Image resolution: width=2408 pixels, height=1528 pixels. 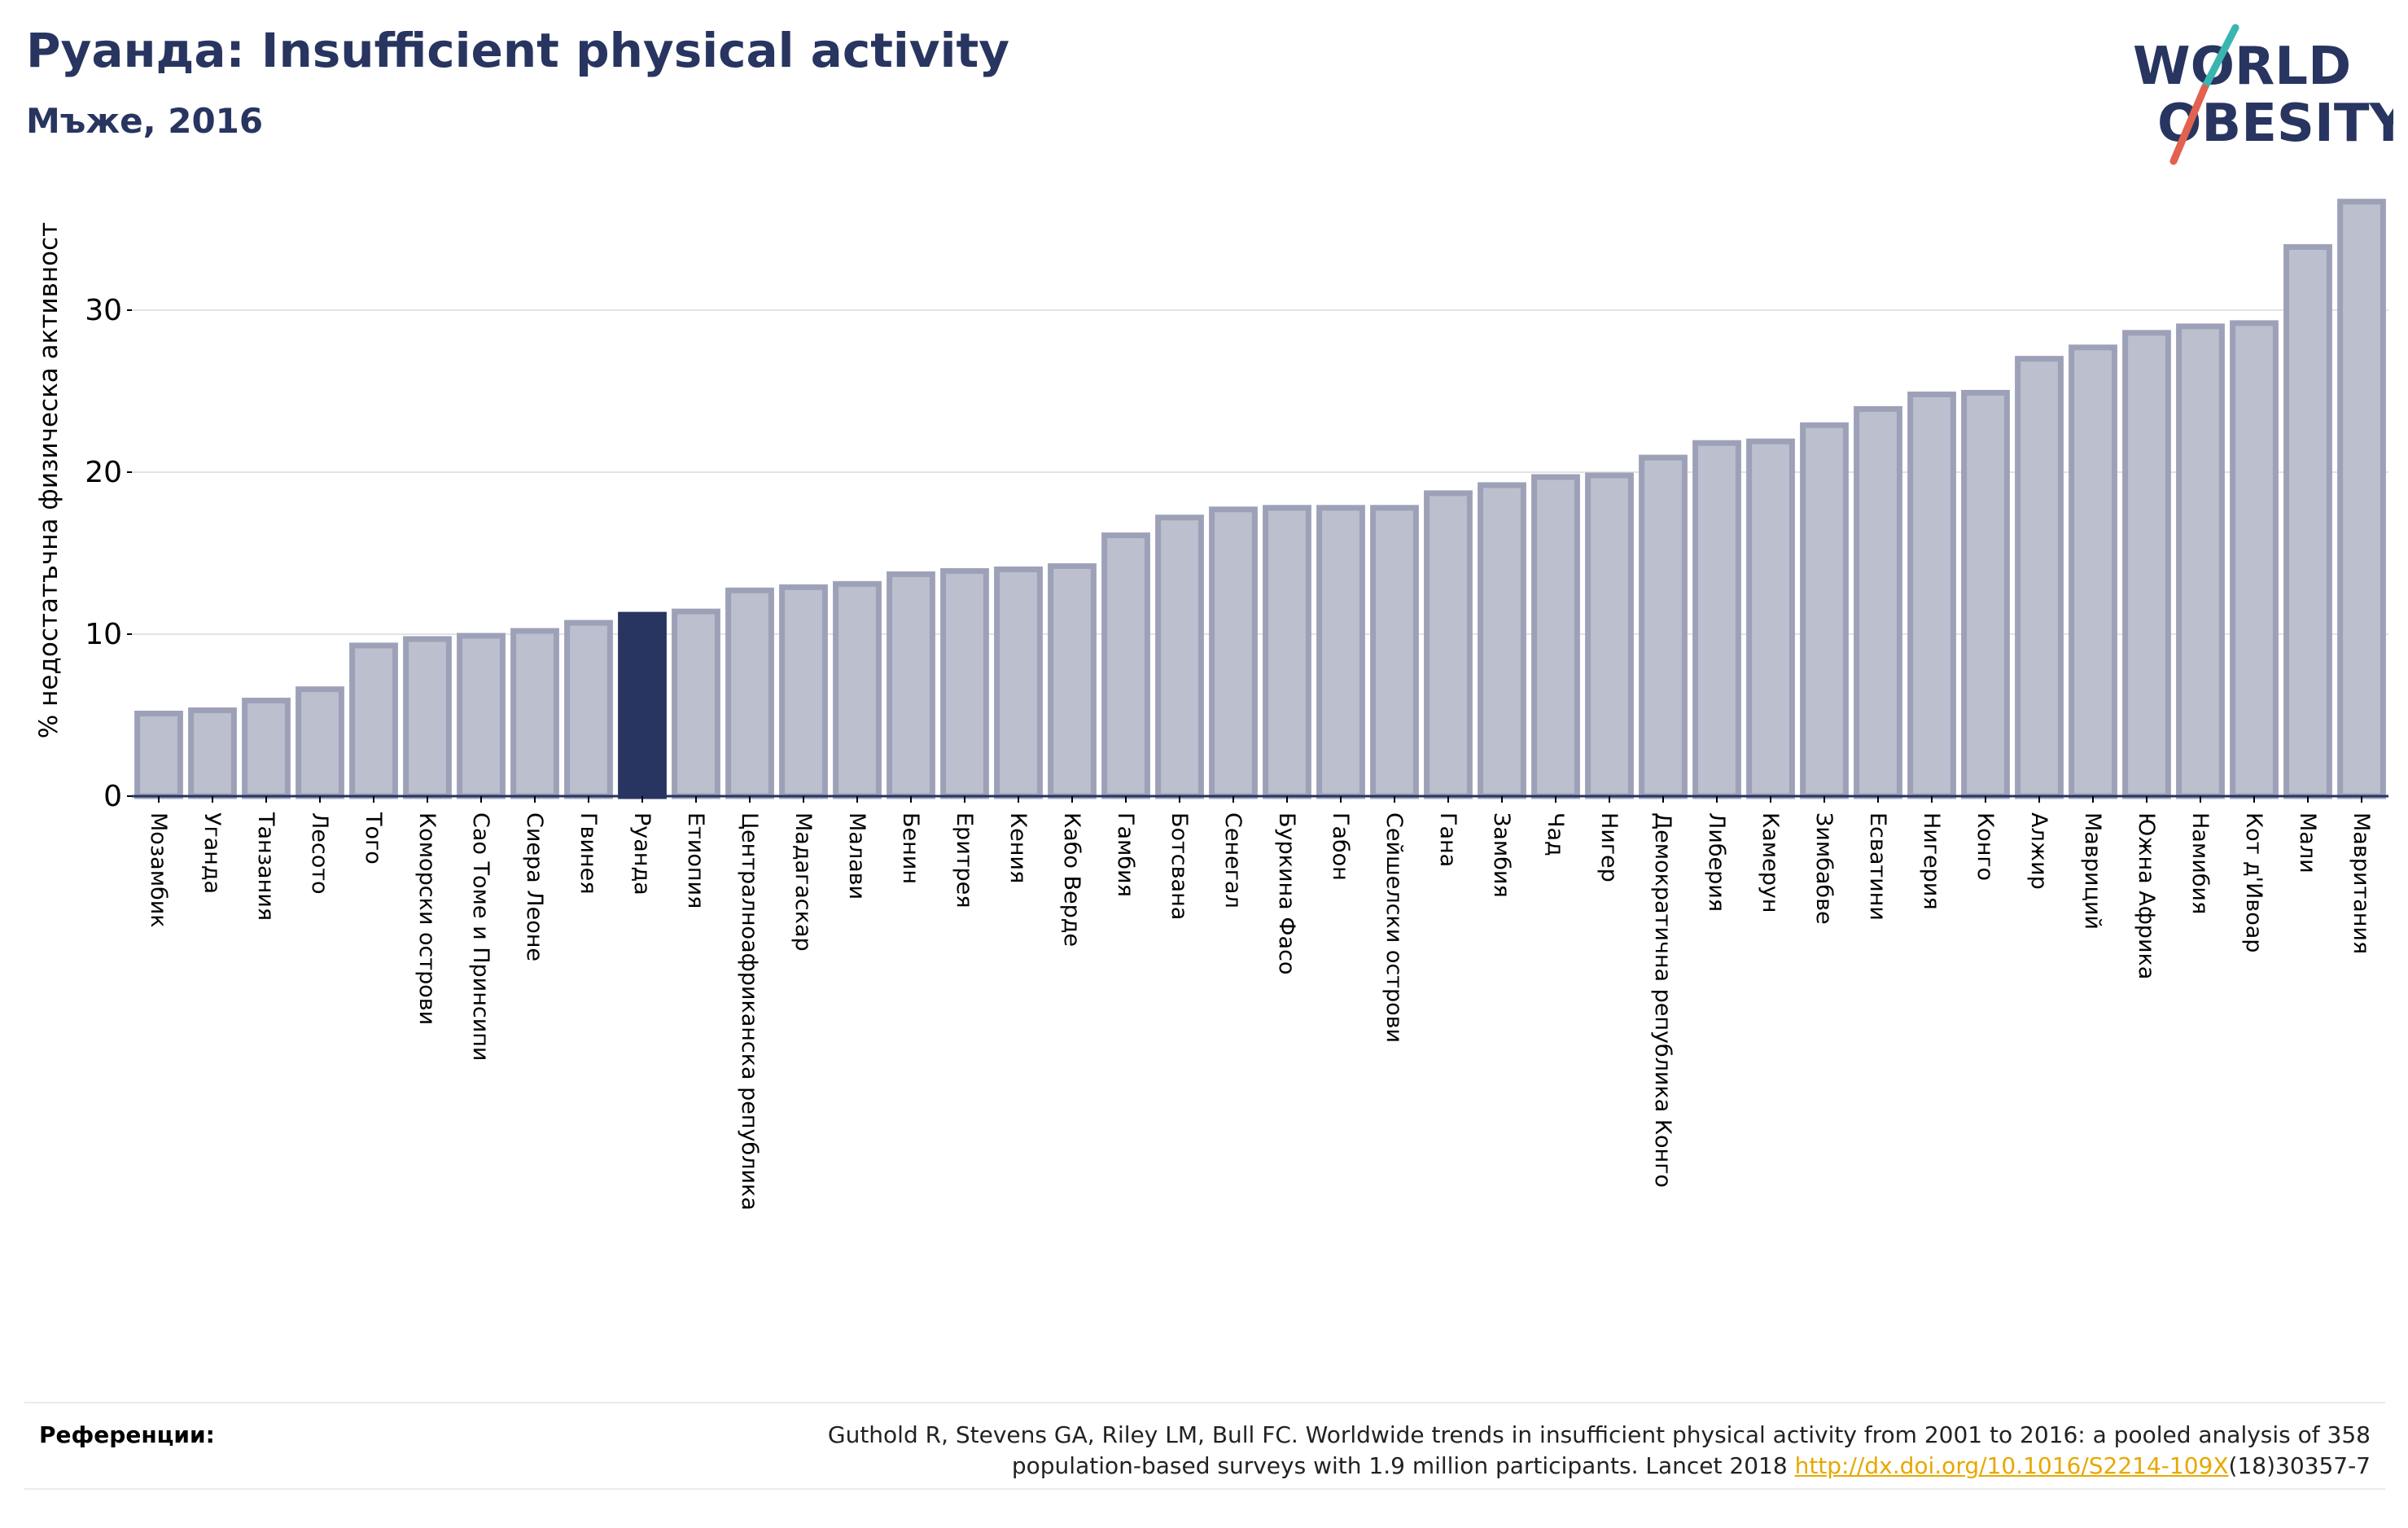 What do you see at coordinates (2011, 1466) in the screenshot?
I see `doi-link: http://dx.doi.org/10.1016/S2214-109X` at bounding box center [2011, 1466].